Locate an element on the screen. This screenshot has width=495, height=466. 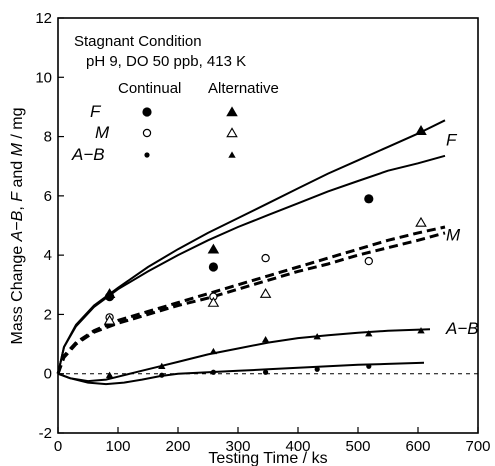
legend-header-continual: Continual is located at coordinates (149, 88).